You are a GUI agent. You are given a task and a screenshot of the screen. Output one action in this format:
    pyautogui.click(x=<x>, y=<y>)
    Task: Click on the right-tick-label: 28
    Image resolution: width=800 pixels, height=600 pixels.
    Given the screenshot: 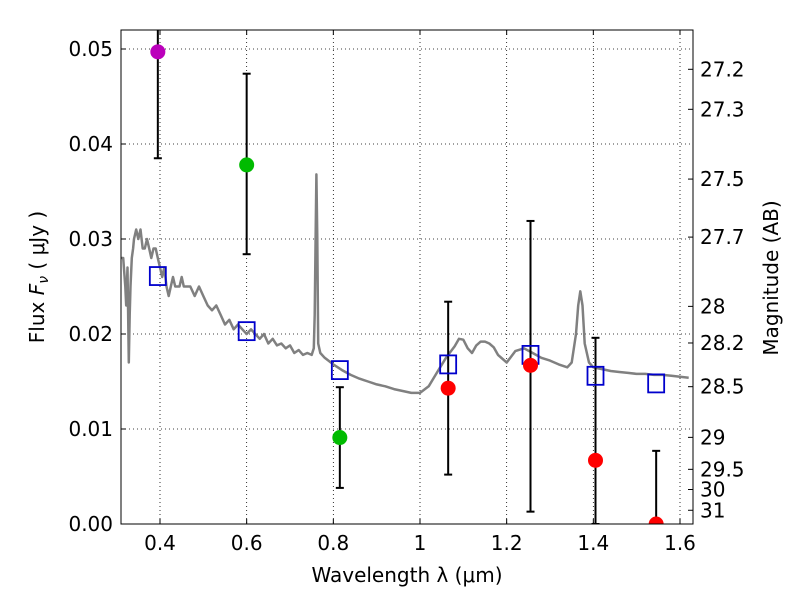 What is the action you would take?
    pyautogui.click(x=712, y=306)
    